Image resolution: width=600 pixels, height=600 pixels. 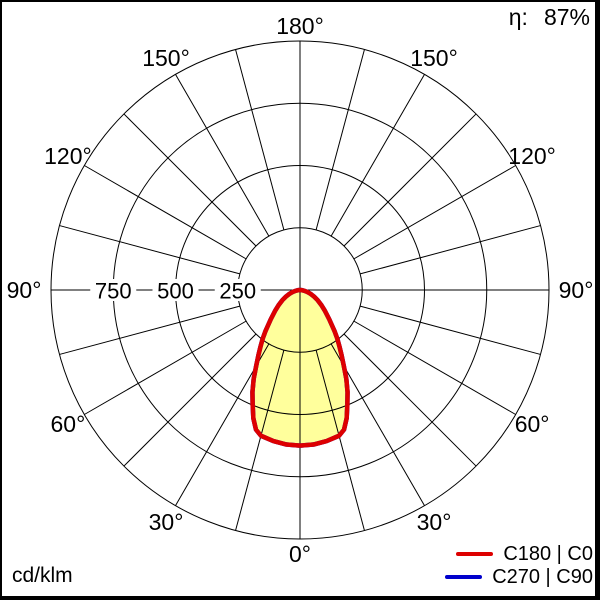 I want to click on radial-tick-label: 500, so click(x=175, y=291).